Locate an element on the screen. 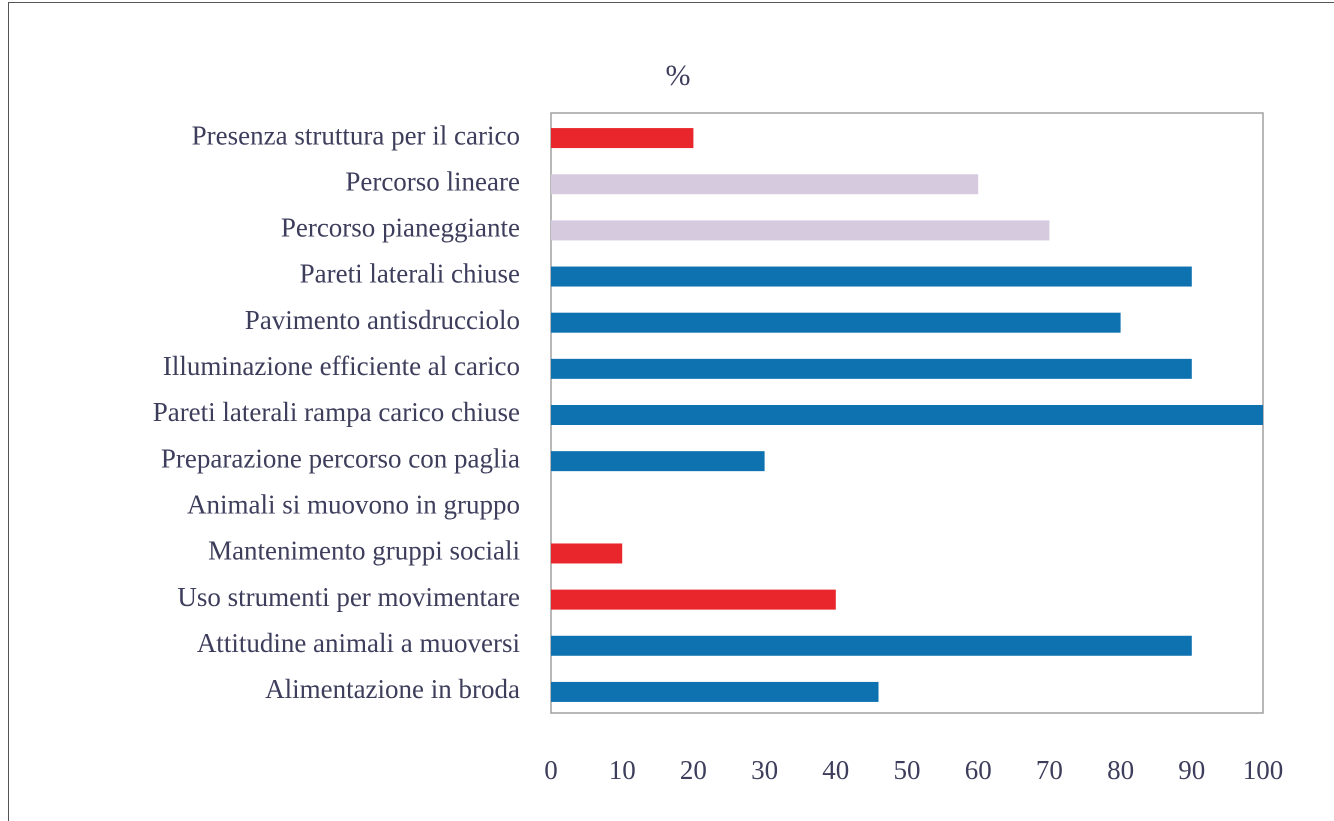  x-tick-label: 0 is located at coordinates (551, 770).